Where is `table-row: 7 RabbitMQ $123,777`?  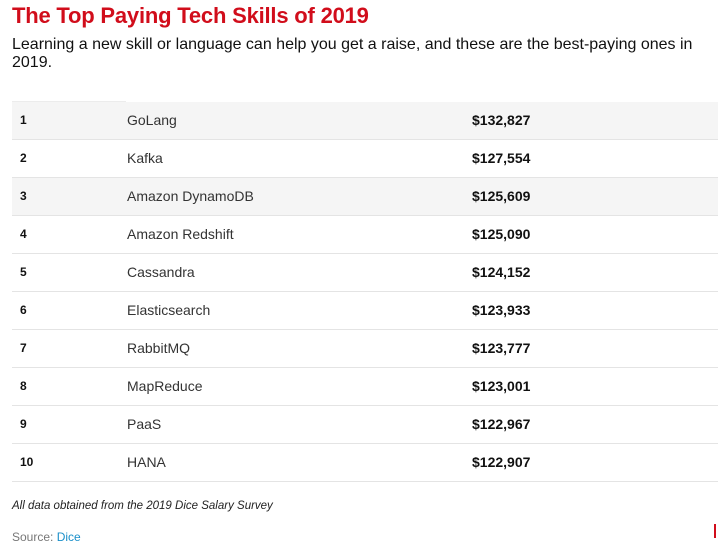 table-row: 7 RabbitMQ $123,777 is located at coordinates (365, 349).